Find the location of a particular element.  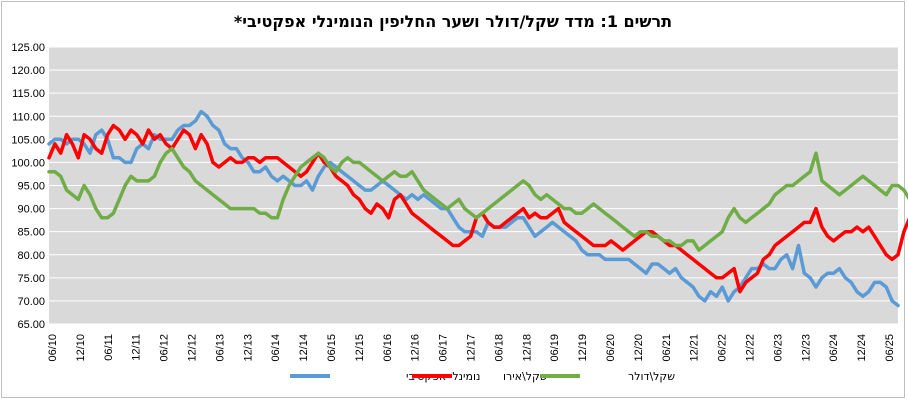

legend-label-1: שקל\אירו is located at coordinates (525, 376).